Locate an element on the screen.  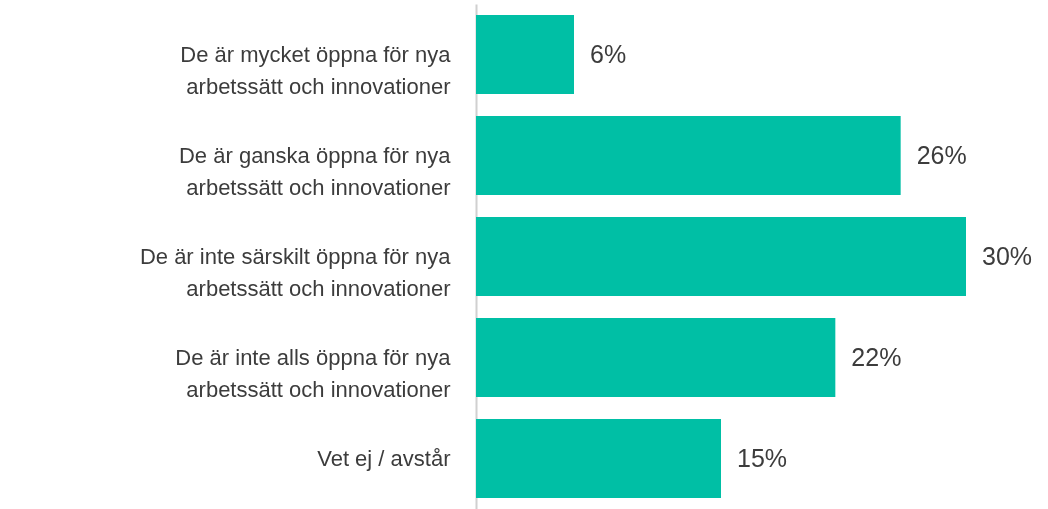
y-tick-label: De är mycket öppna för nya arbetssätt och innovationer is located at coordinates (316, 70).